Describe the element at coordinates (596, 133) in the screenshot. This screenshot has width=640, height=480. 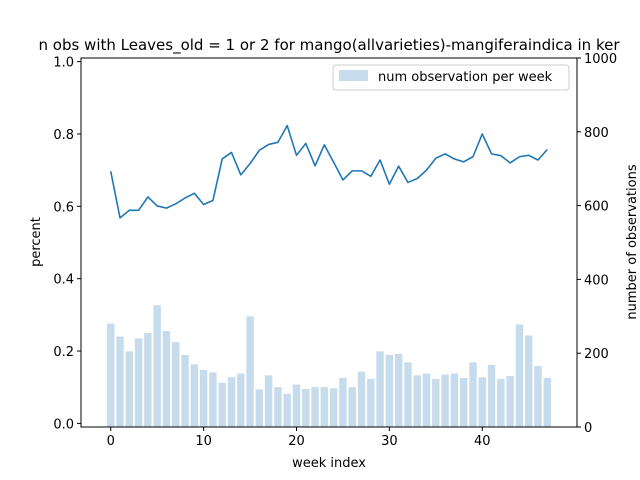
I see `right-tick-label: 800` at that location.